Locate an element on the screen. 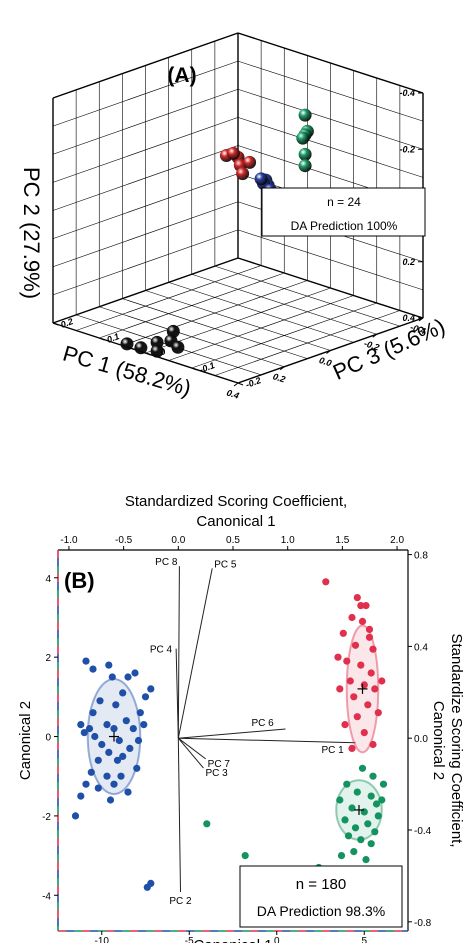  loading-vector-label: PC 7 is located at coordinates (219, 764).